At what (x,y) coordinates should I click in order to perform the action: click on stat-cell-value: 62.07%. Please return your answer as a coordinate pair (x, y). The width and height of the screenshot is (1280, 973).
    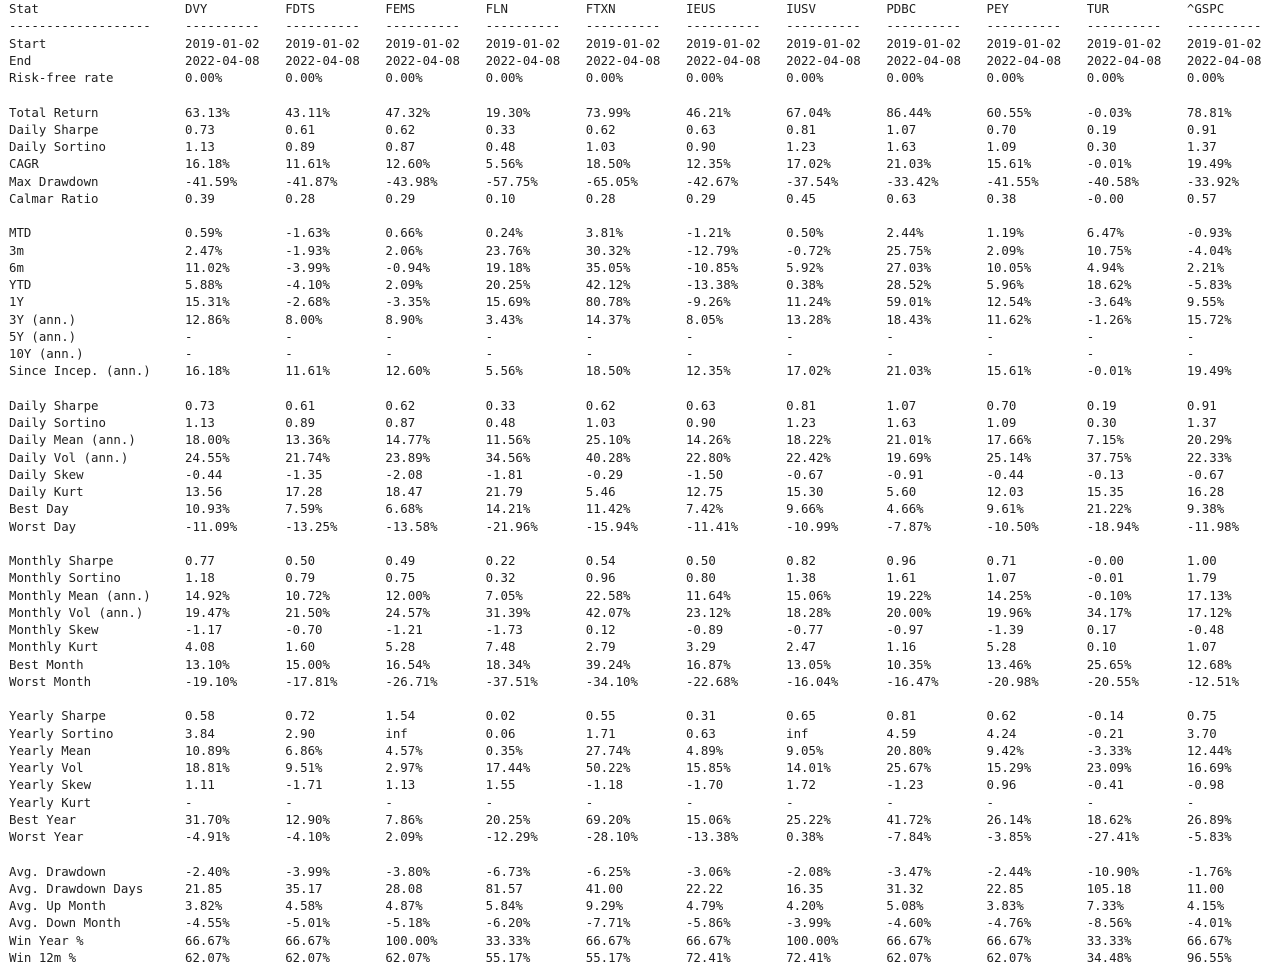
    Looking at the image, I should click on (909, 957).